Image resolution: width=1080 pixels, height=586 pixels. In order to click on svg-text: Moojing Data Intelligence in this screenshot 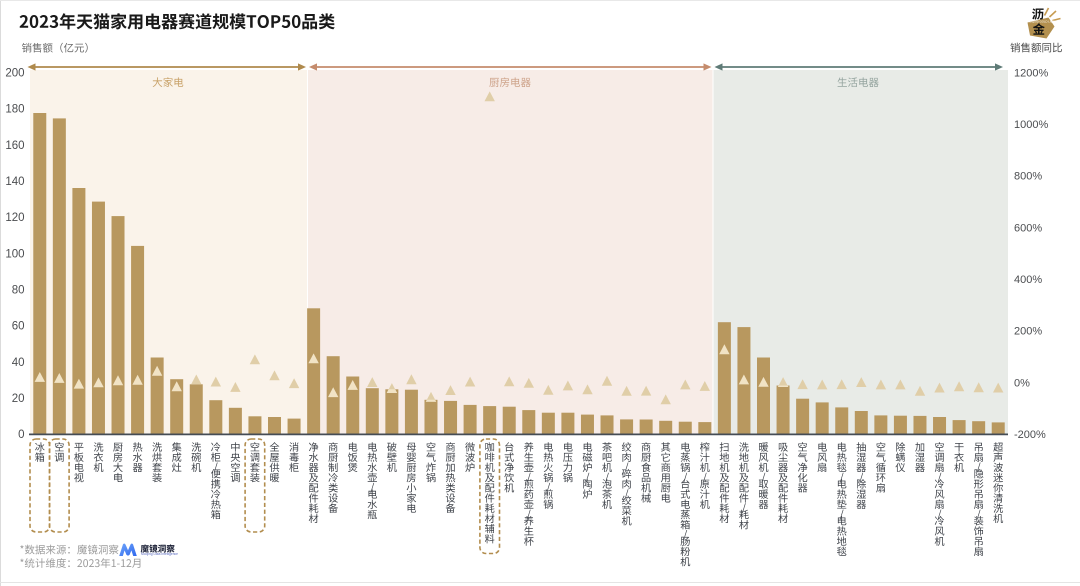, I will do `click(159, 554)`.